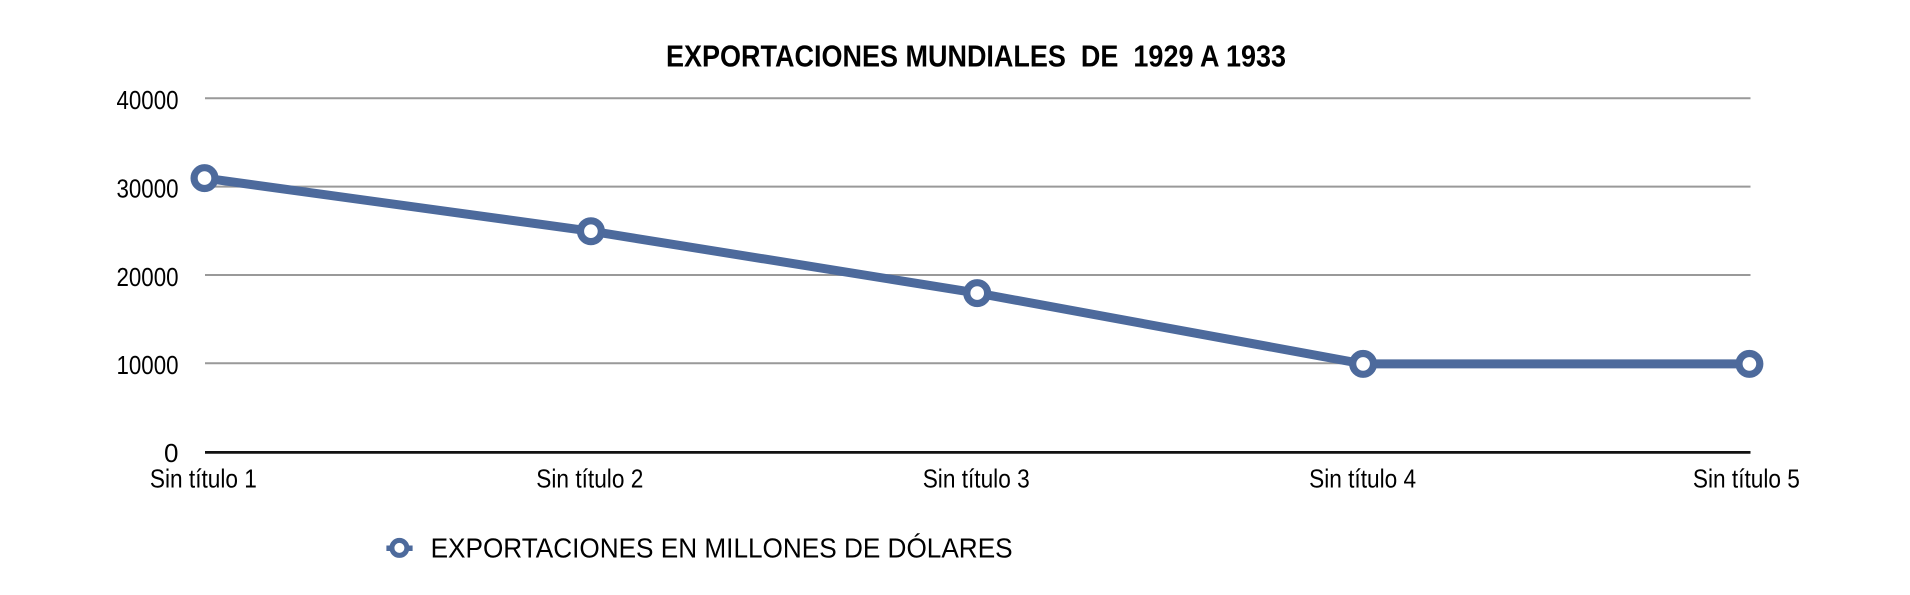 The height and width of the screenshot is (595, 1910). I want to click on svg-text: Sin título 5, so click(1746, 478).